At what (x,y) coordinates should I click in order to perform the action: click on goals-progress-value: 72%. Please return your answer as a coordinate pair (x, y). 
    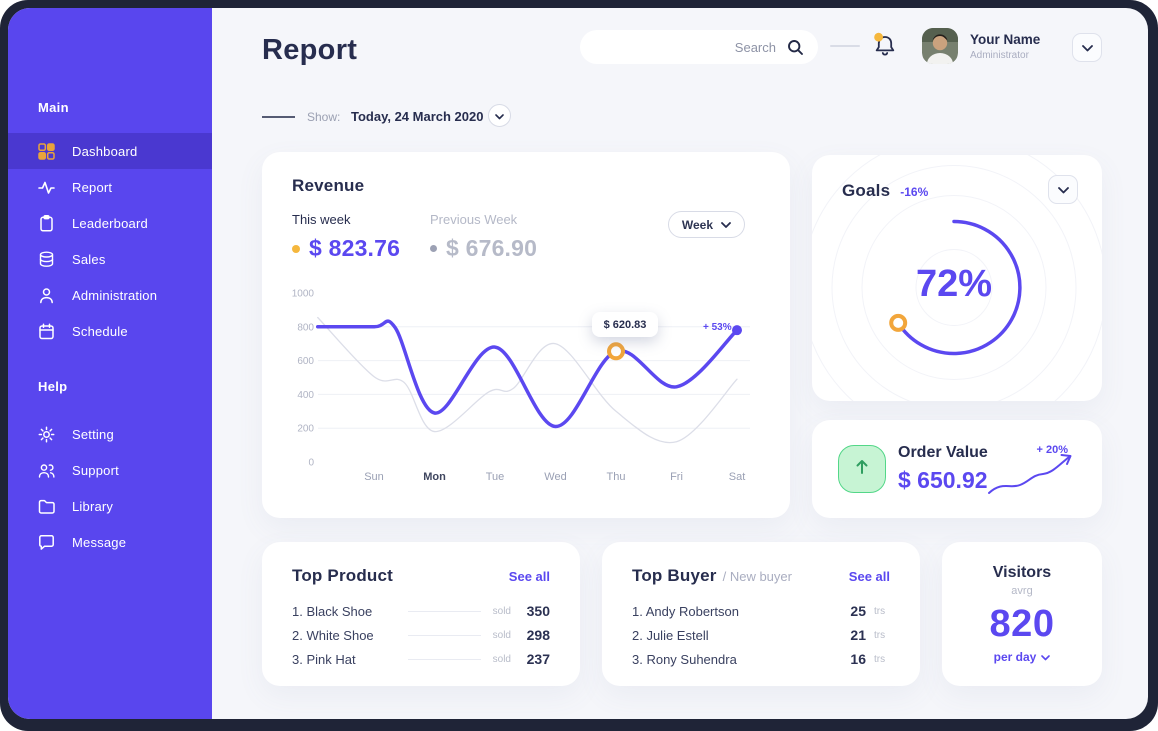
    Looking at the image, I should click on (954, 284).